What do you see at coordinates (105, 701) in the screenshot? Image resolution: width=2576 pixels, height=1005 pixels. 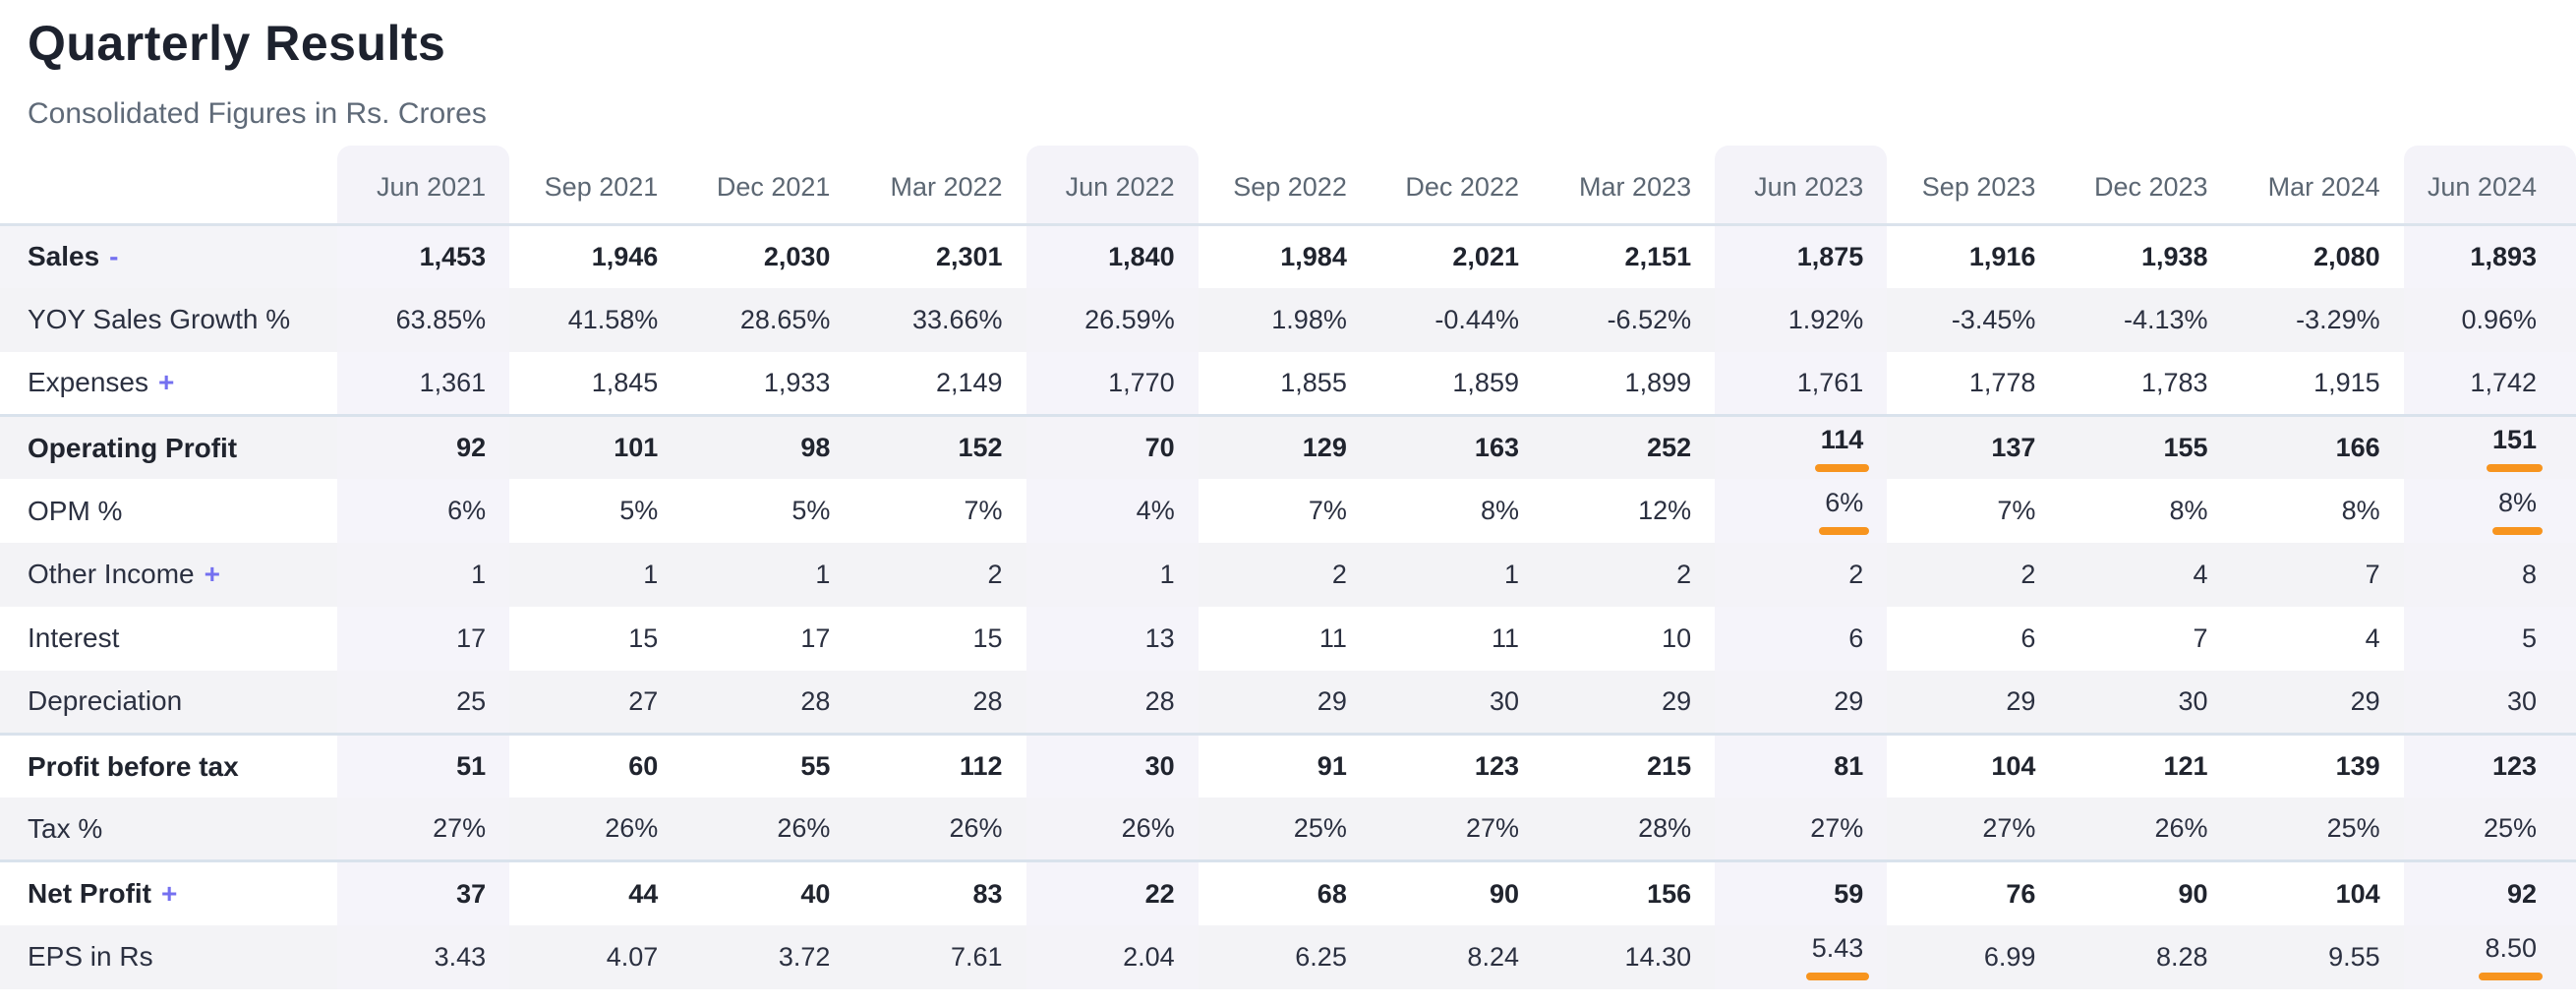 I see `row-label-text: Depreciation` at bounding box center [105, 701].